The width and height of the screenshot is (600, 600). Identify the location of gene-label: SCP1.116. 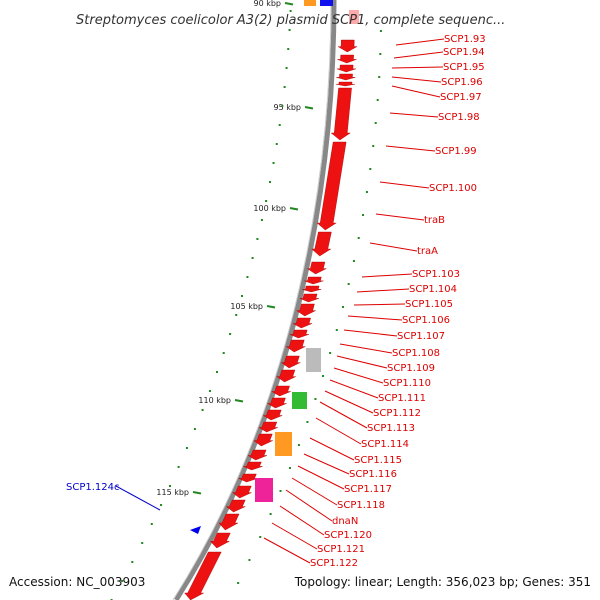
(373, 474).